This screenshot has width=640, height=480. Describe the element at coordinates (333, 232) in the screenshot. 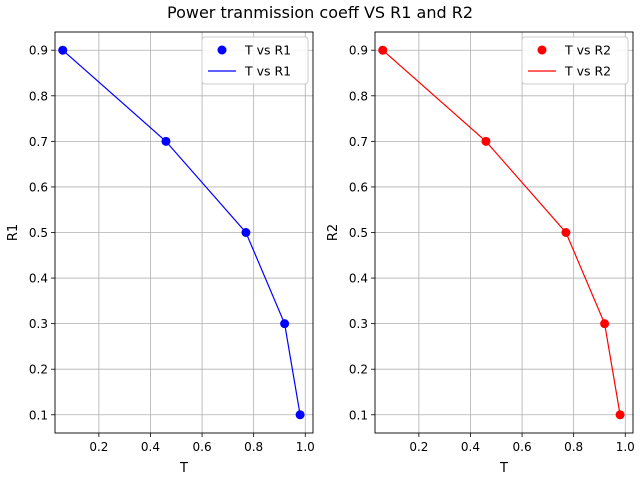

I see `y-axis-label: R2` at that location.